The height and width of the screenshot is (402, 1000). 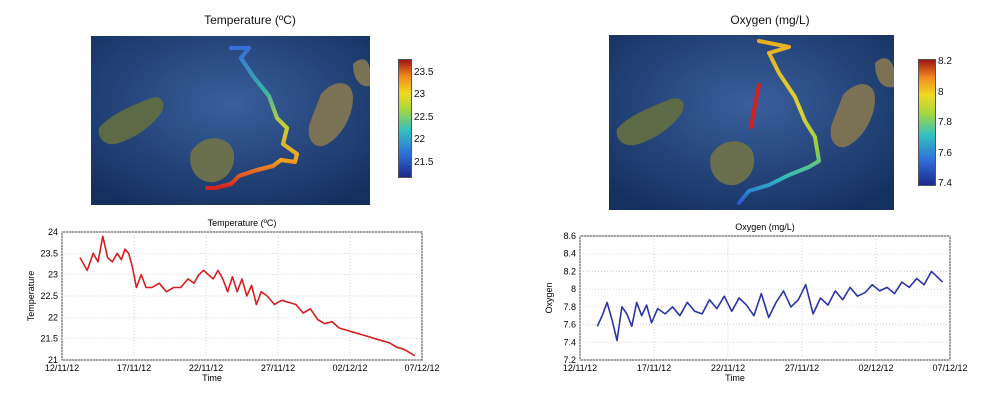 I want to click on colorbar-tick-label: 7.6, so click(x=945, y=153).